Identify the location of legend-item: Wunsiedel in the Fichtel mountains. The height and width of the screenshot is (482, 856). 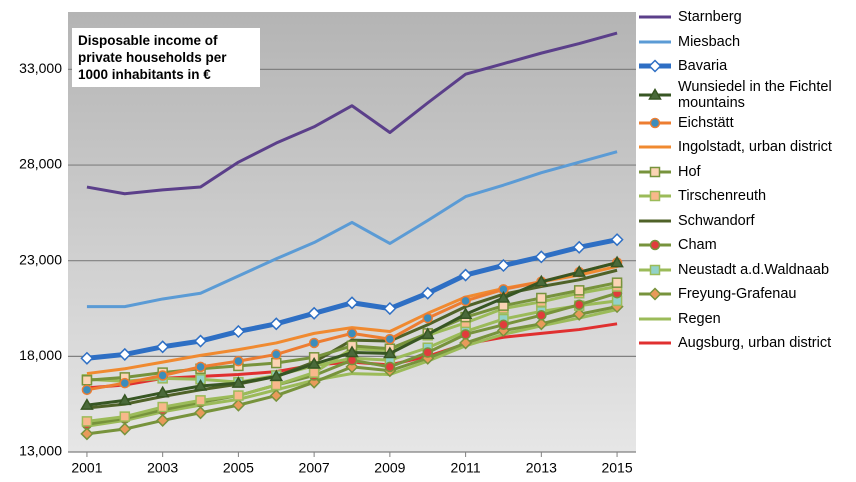
(745, 95).